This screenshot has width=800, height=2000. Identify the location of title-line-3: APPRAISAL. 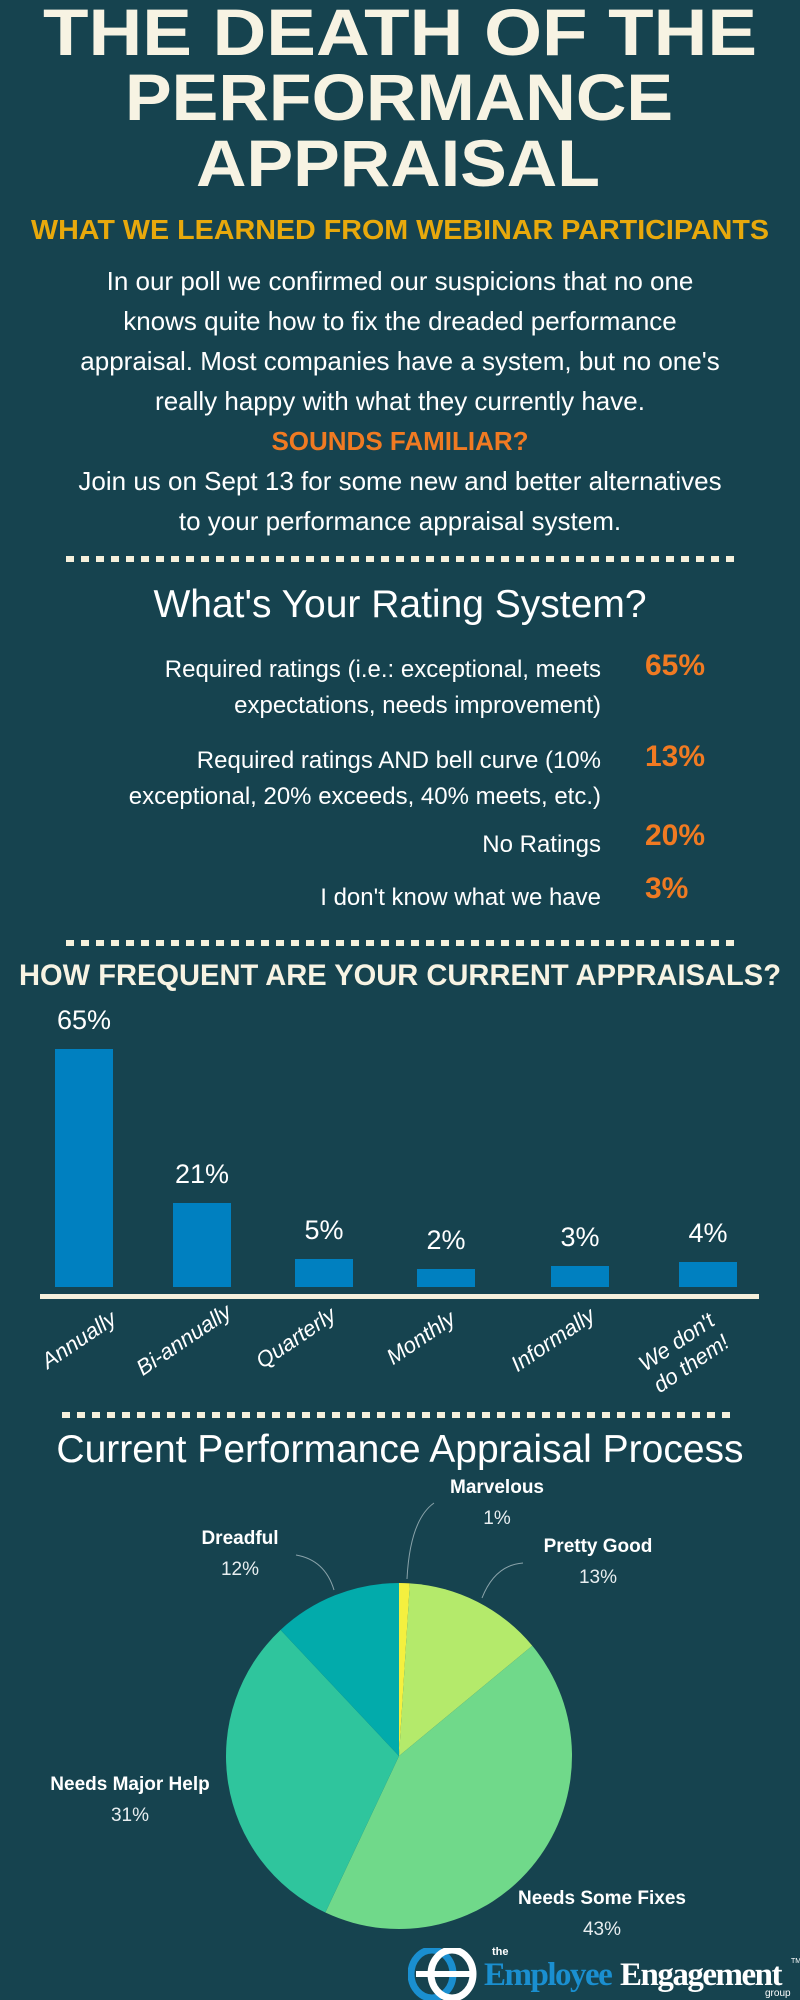
(398, 163).